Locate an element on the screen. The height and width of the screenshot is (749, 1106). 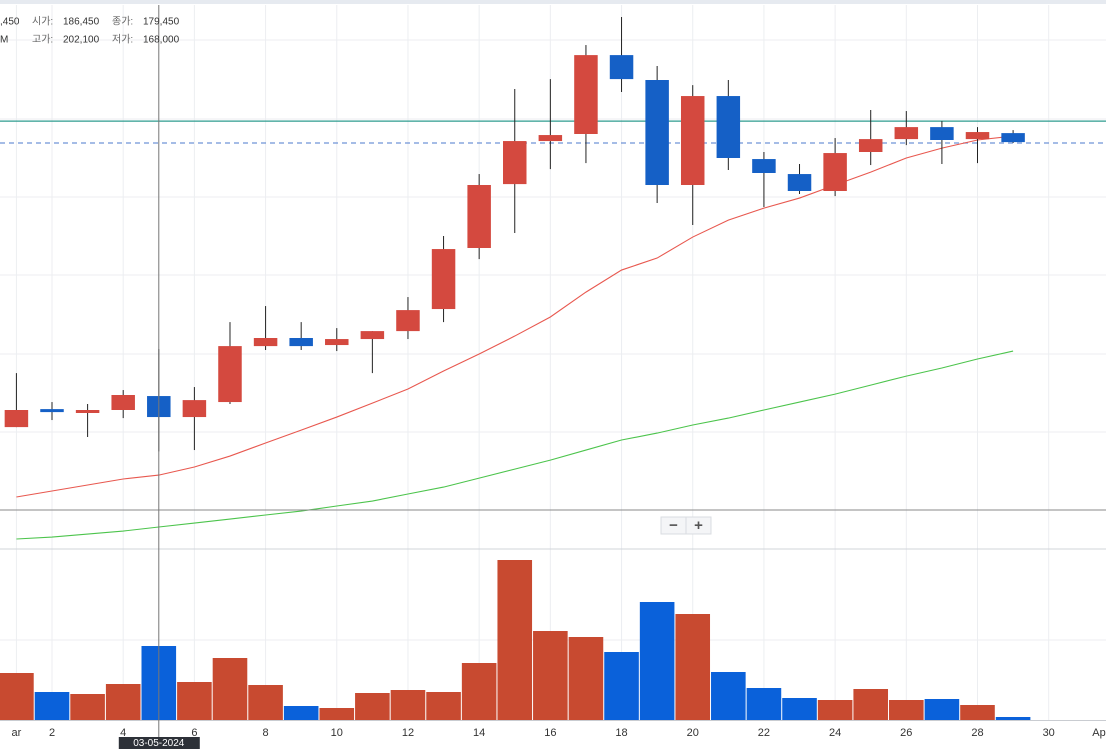
x-tick-label: 26 is located at coordinates (906, 733).